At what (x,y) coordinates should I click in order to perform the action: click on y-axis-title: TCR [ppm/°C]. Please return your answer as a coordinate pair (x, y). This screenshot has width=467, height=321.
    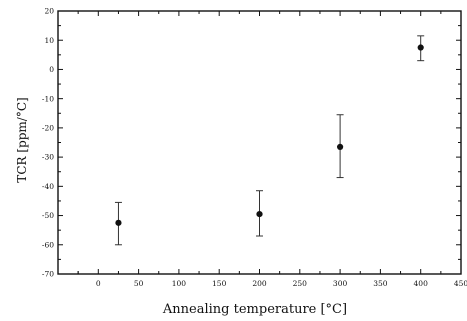
    Looking at the image, I should click on (22, 139).